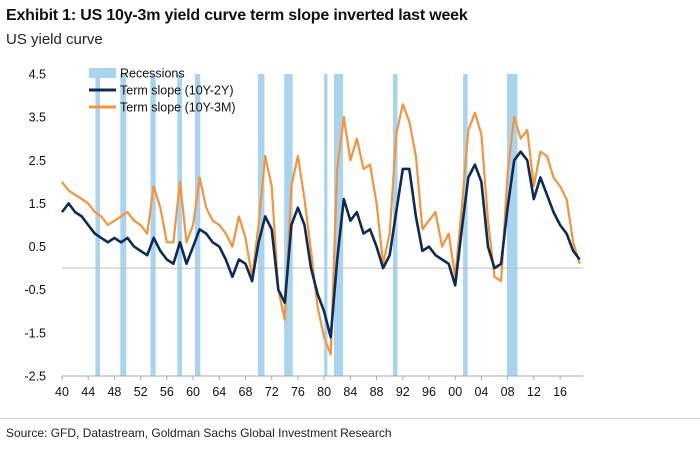 Image resolution: width=700 pixels, height=455 pixels. What do you see at coordinates (508, 392) in the screenshot?
I see `x-tick-label: 08` at bounding box center [508, 392].